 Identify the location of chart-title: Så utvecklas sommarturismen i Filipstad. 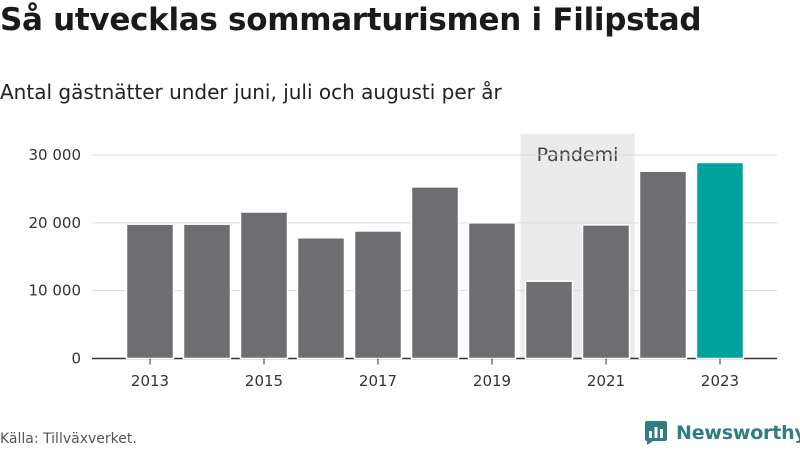
(351, 20).